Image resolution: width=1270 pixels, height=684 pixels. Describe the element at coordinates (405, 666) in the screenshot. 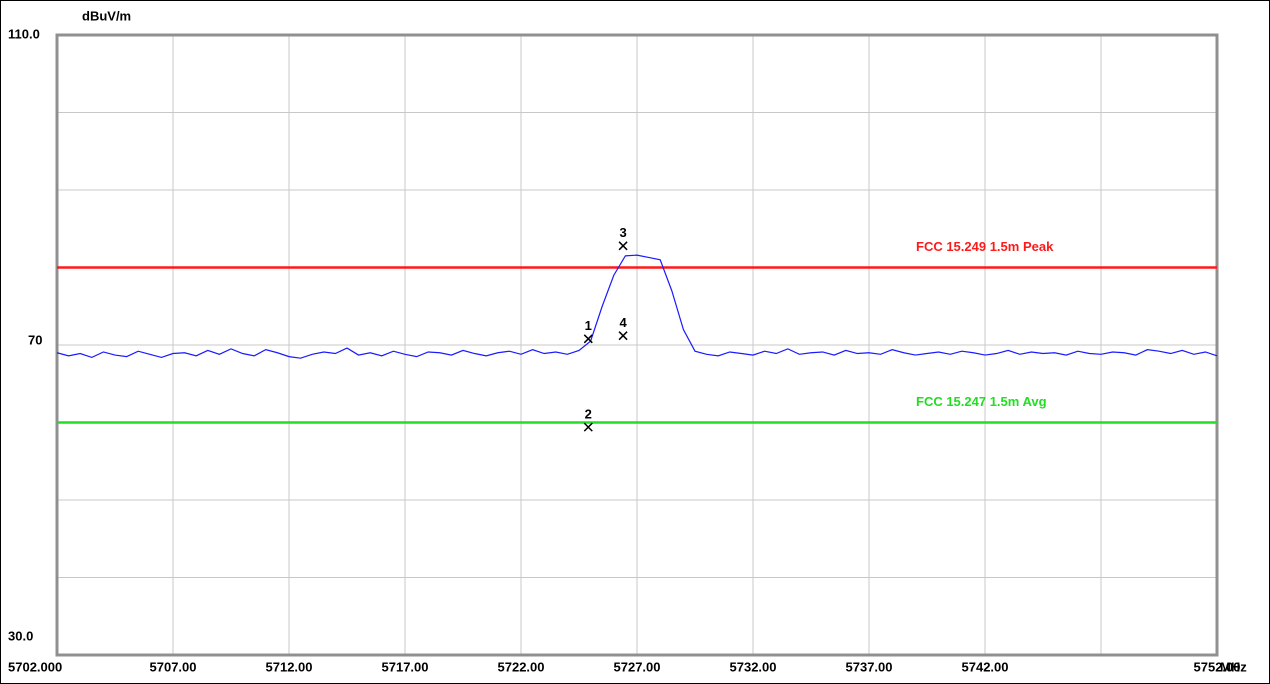

I see `x-tick-label: 5717.00` at that location.